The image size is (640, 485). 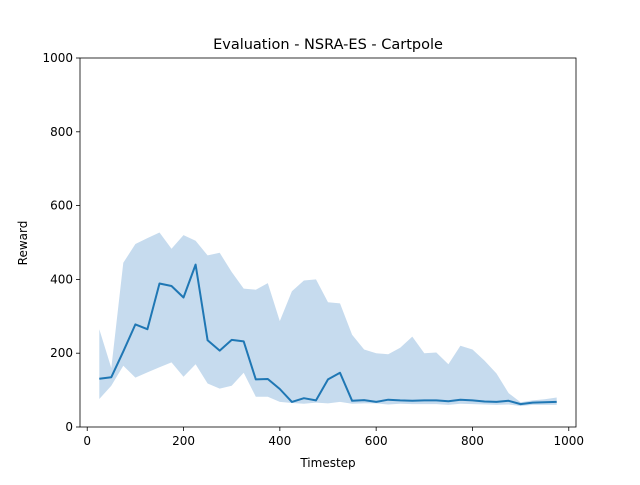 I want to click on x-tick-label: 400, so click(x=279, y=441).